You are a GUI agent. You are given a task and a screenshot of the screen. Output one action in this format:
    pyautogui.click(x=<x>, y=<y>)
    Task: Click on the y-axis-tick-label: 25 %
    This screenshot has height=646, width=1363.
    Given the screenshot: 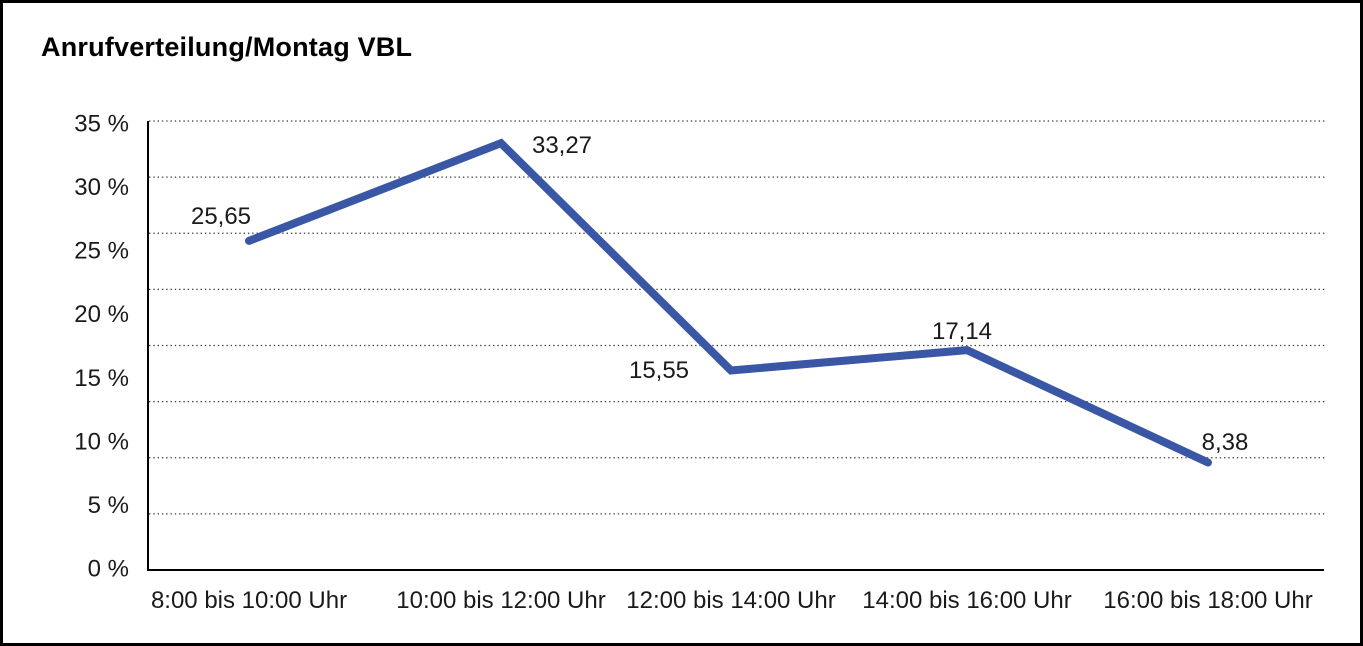 What is the action you would take?
    pyautogui.click(x=101, y=251)
    